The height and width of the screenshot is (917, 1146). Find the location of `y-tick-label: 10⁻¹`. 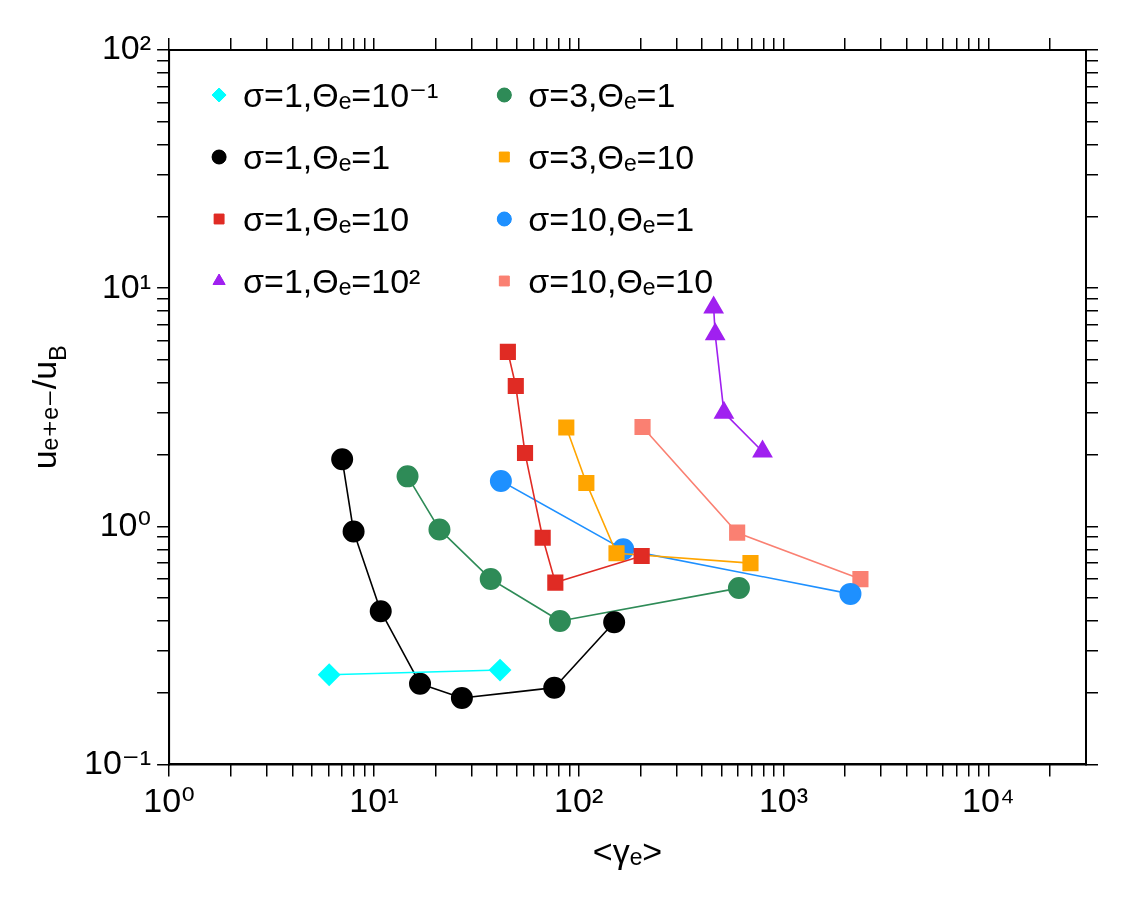

y-tick-label: 10⁻¹ is located at coordinates (117, 761).